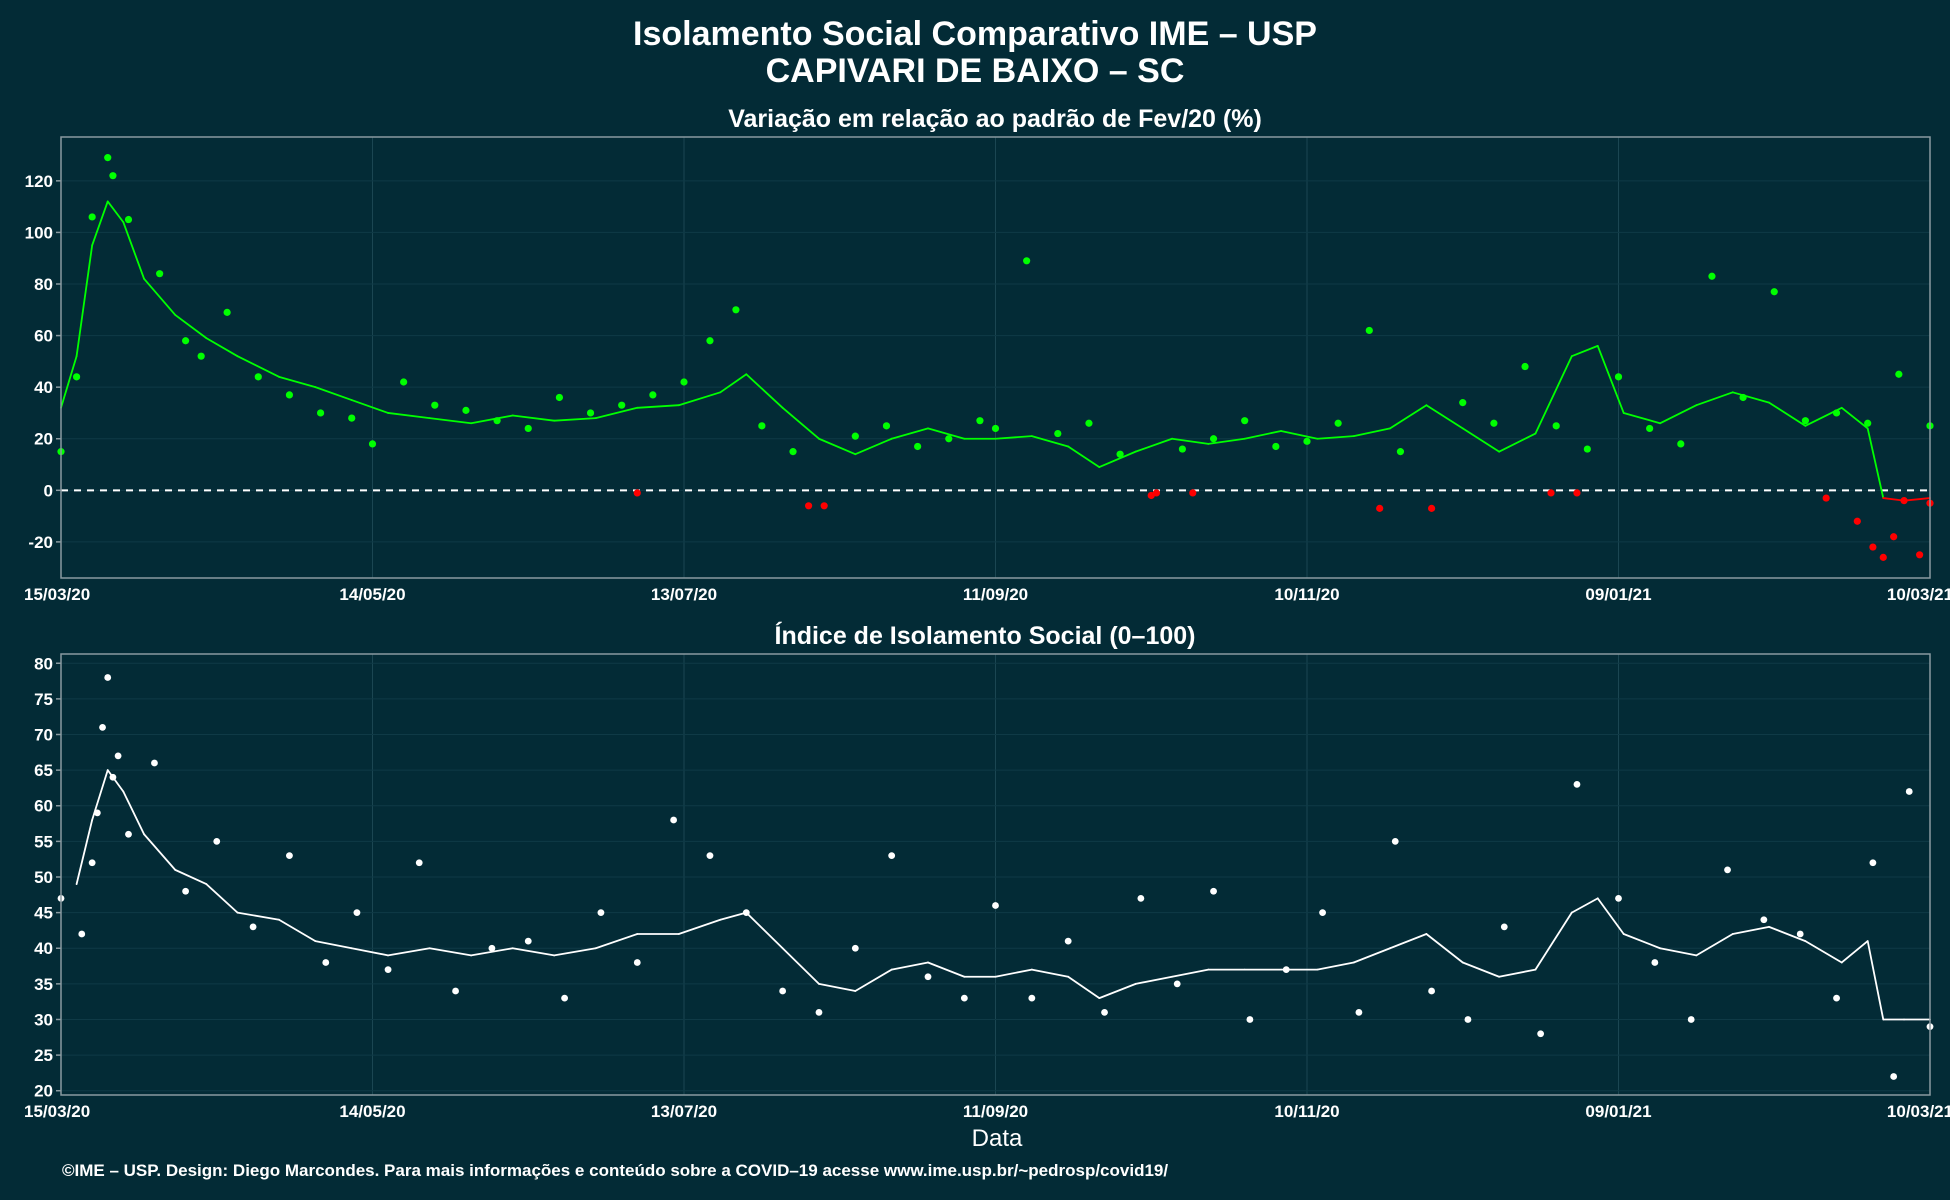  Describe the element at coordinates (43, 841) in the screenshot. I see `panel2-ytick-label: 55` at that location.